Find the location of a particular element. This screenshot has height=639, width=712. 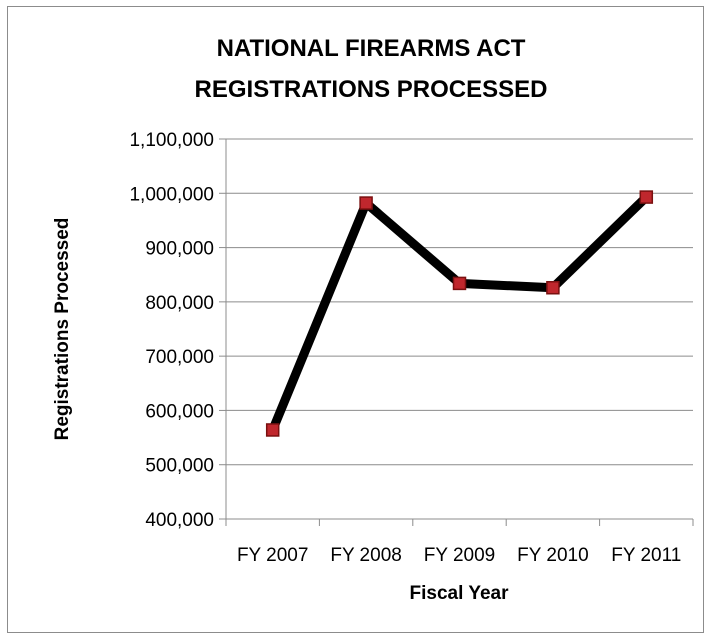

x-tick-labels: FY 2007 FY 2008 FY 2009 FY 2010 FY 2011 is located at coordinates (459, 555).